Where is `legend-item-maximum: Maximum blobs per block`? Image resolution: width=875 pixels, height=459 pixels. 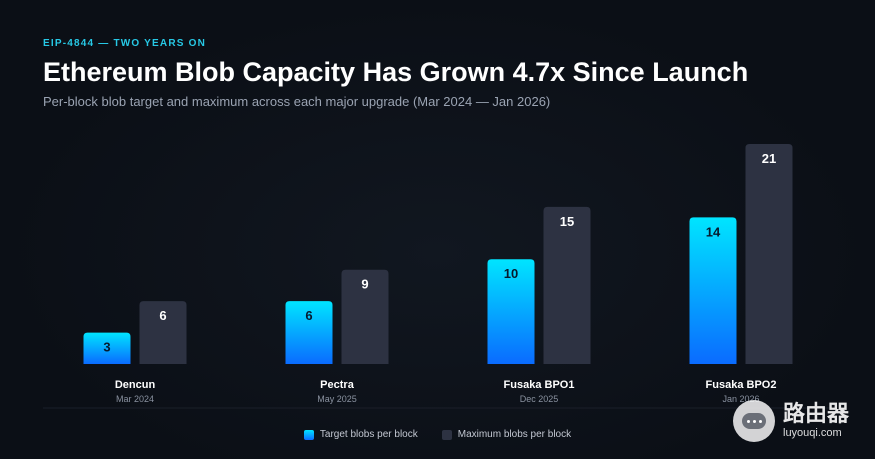
legend-item-maximum: Maximum blobs per block is located at coordinates (506, 434).